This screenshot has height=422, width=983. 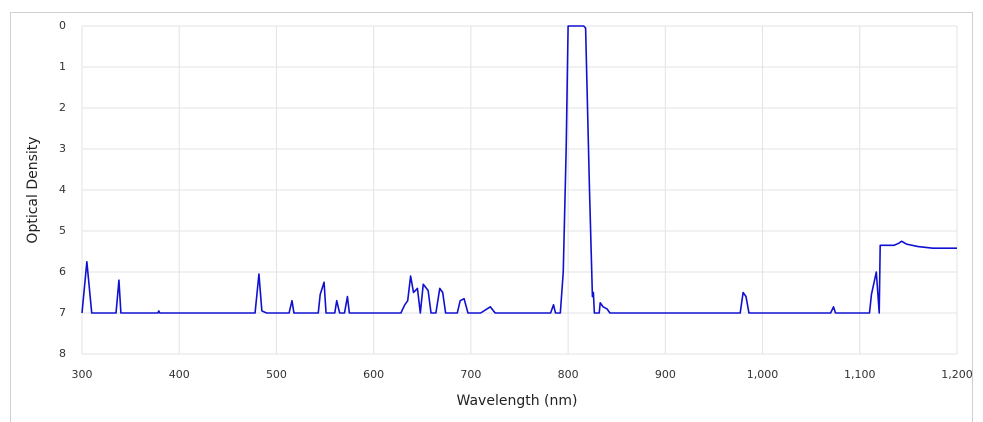 I want to click on x-tick-label: 400, so click(x=179, y=374).